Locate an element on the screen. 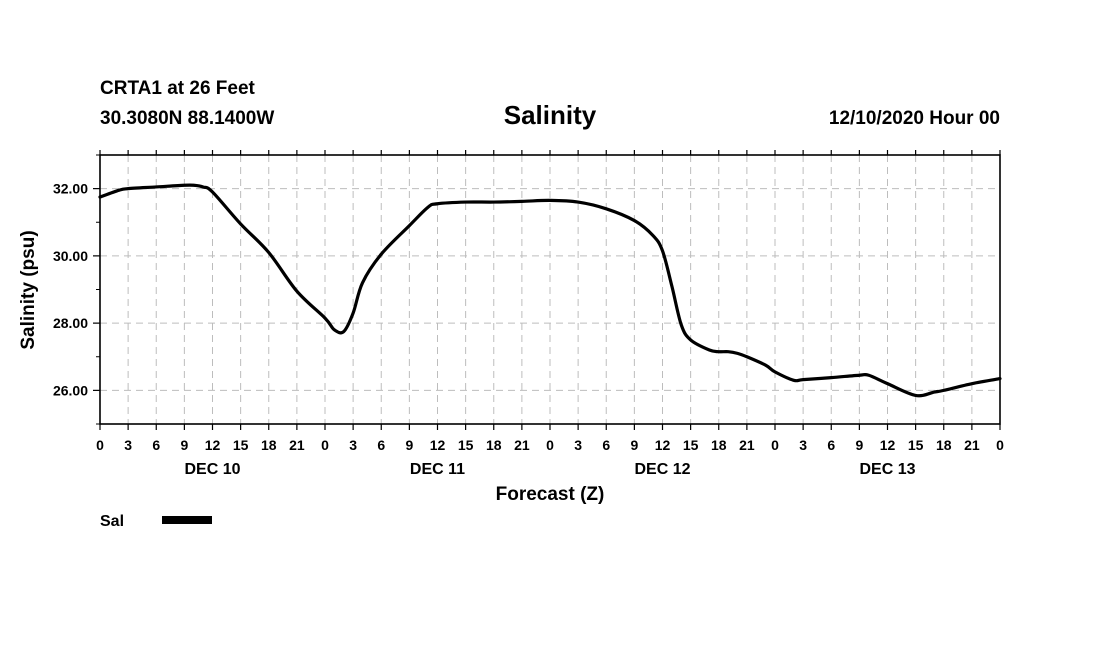 The width and height of the screenshot is (1100, 650). run-time-label: 12/10/2020 Hour 00 is located at coordinates (914, 118).